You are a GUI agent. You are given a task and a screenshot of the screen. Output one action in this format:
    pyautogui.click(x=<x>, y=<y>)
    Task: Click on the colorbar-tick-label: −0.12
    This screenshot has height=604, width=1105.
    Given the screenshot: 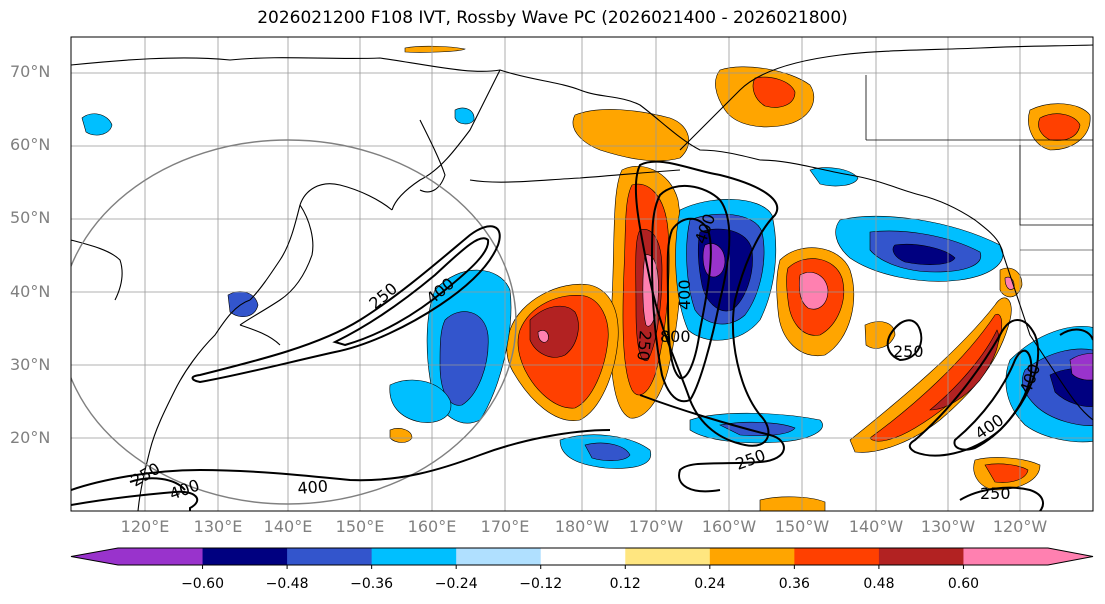 What is the action you would take?
    pyautogui.click(x=541, y=584)
    